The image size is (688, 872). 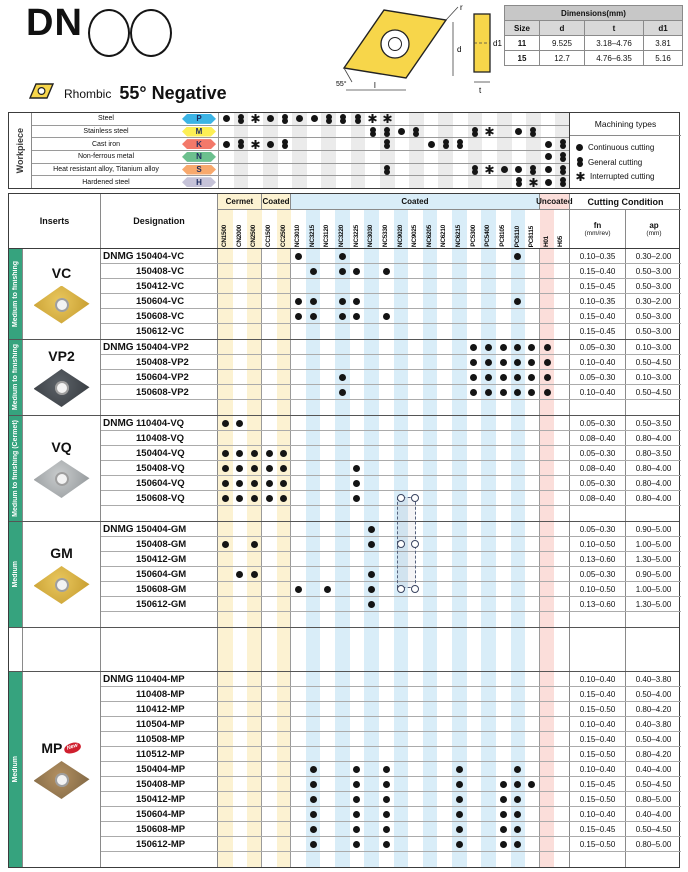 What do you see at coordinates (387, 169) in the screenshot?
I see `general-cutting-icon` at bounding box center [387, 169].